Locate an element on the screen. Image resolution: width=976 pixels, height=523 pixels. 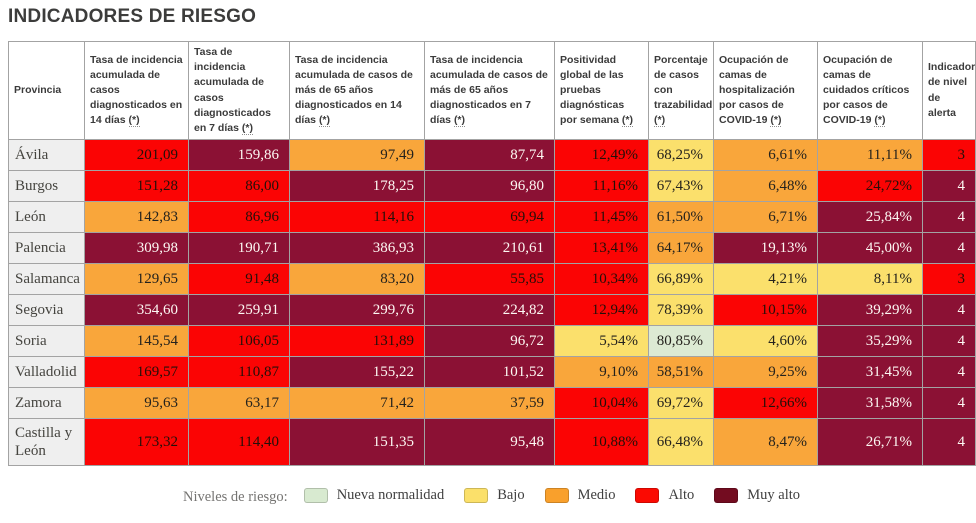
cell-segovia-ia-65-7-dias: 224,82 is located at coordinates (489, 310).